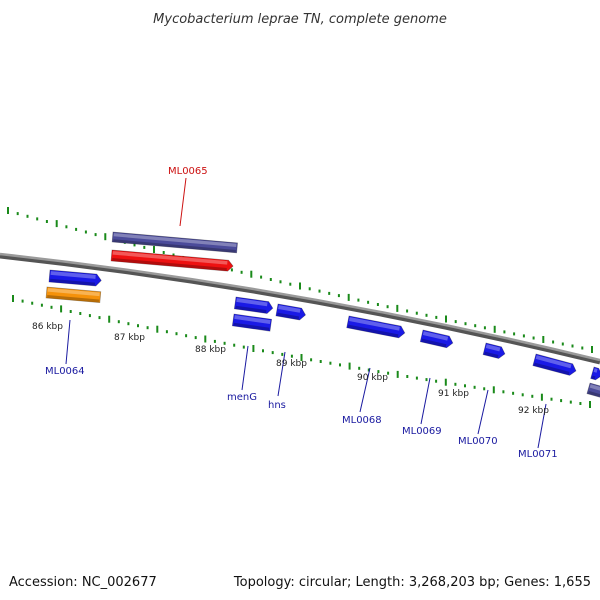 This screenshot has height=600, width=600. Describe the element at coordinates (65, 371) in the screenshot. I see `gene-label-ML0064: ML0064` at that location.